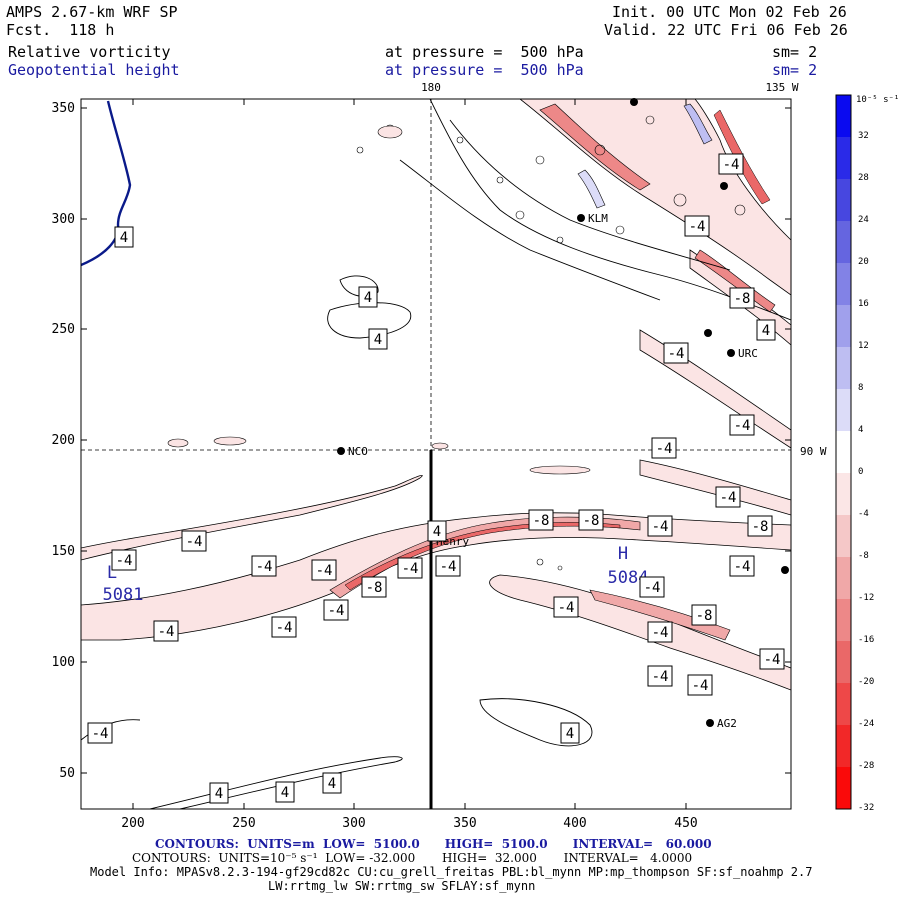 The height and width of the screenshot is (900, 900). Describe the element at coordinates (67, 773) in the screenshot. I see `y-tick-label: 50` at that location.